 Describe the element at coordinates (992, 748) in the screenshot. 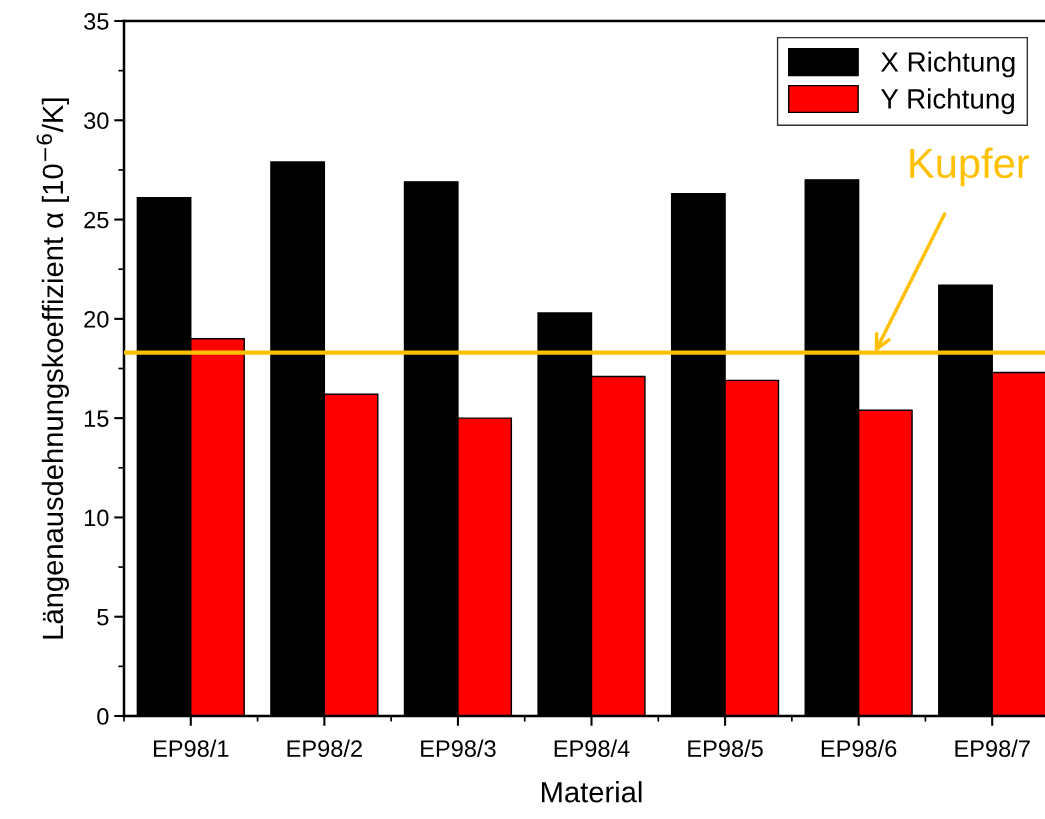

I see `x-tick-label: EP98/7` at that location.